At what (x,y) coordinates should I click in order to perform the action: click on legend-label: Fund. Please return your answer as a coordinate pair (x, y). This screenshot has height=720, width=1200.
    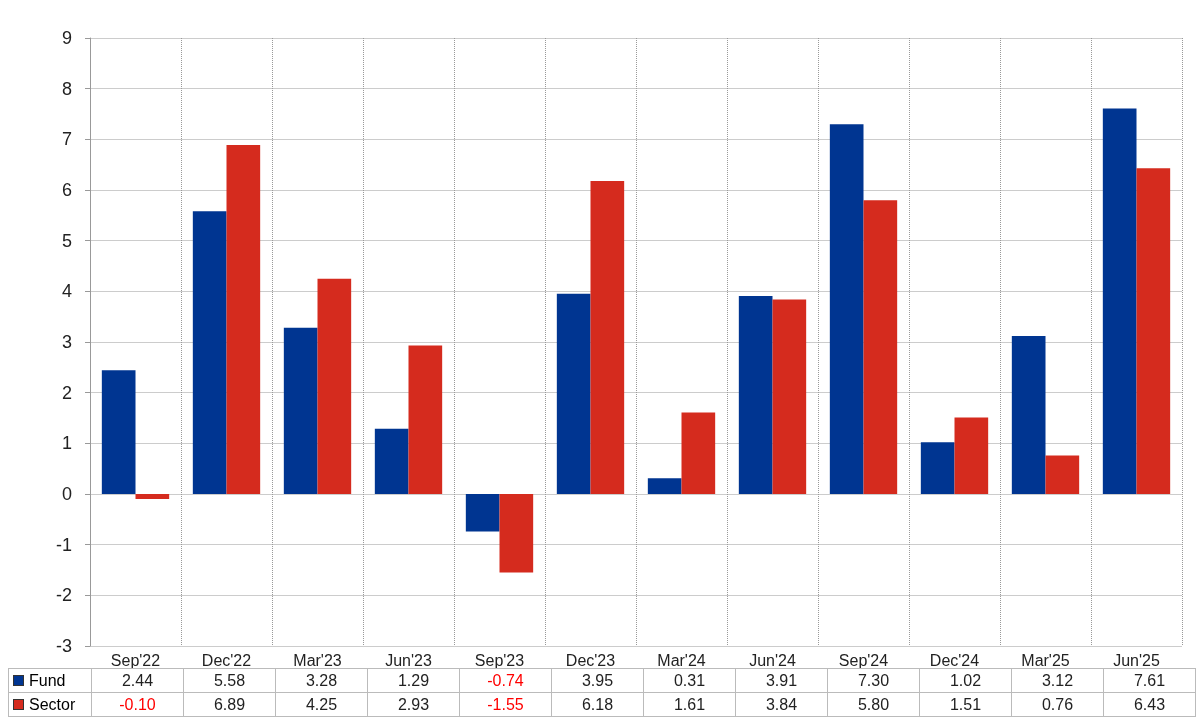
    Looking at the image, I should click on (50, 680).